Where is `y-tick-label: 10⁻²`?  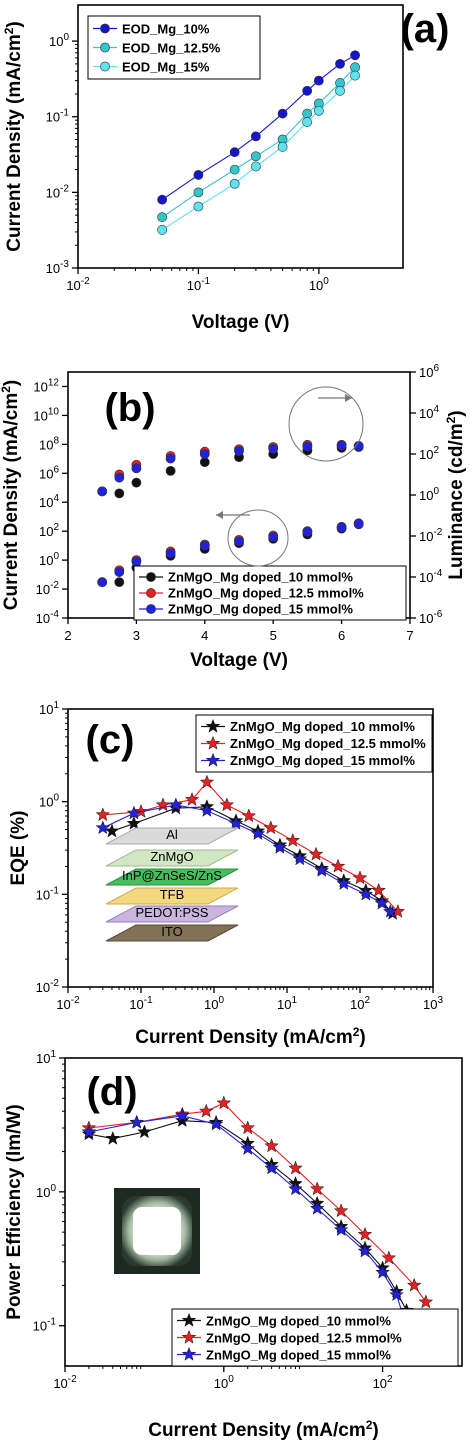
y-tick-label: 10⁻² is located at coordinates (48, 588).